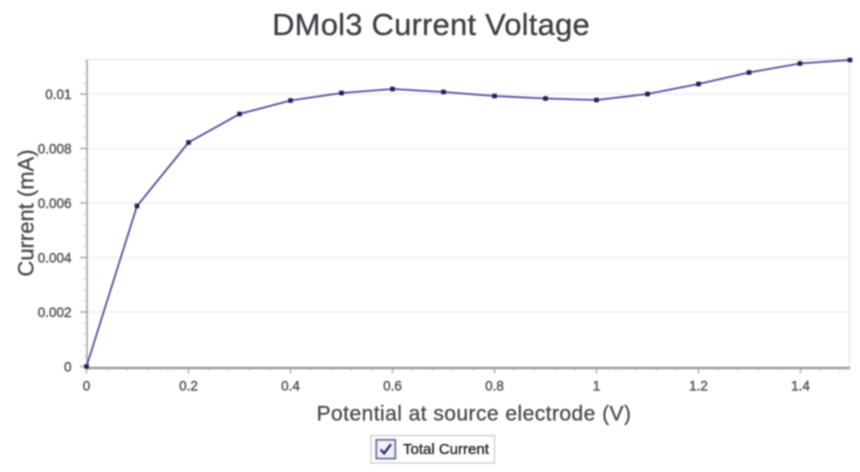  Describe the element at coordinates (55, 148) in the screenshot. I see `svg-text: 0.008` at that location.